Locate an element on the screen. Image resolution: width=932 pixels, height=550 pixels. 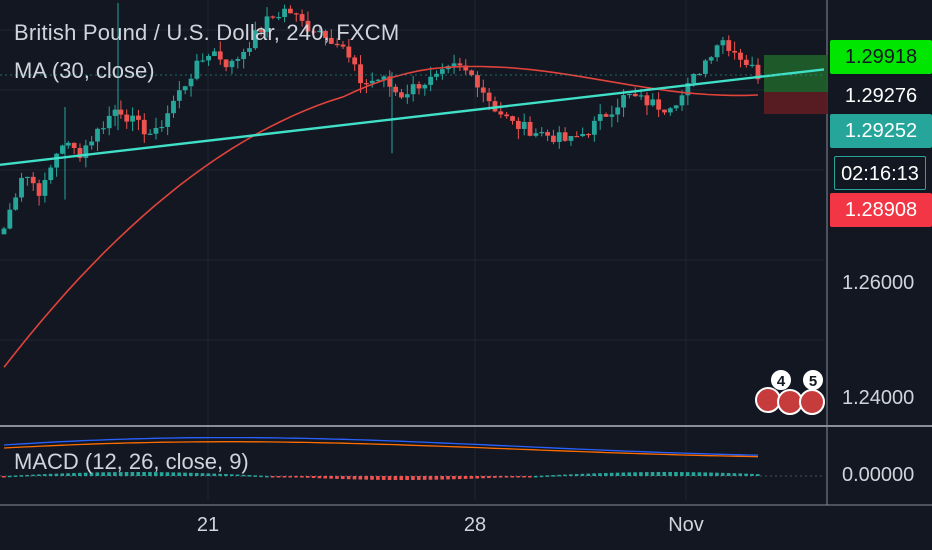
x-tick-label: 28 is located at coordinates (475, 525).